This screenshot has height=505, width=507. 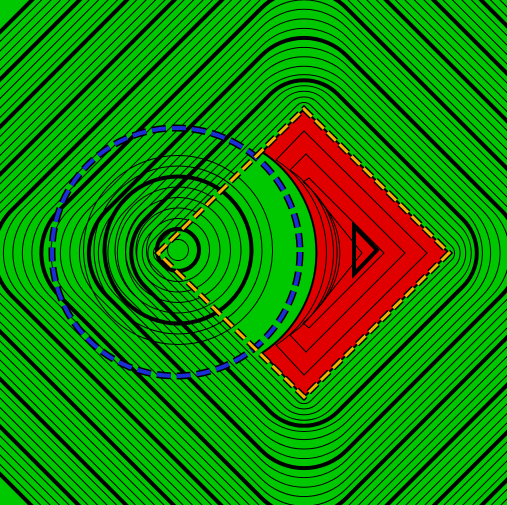 I want to click on red-region-contours, so click(x=351, y=253).